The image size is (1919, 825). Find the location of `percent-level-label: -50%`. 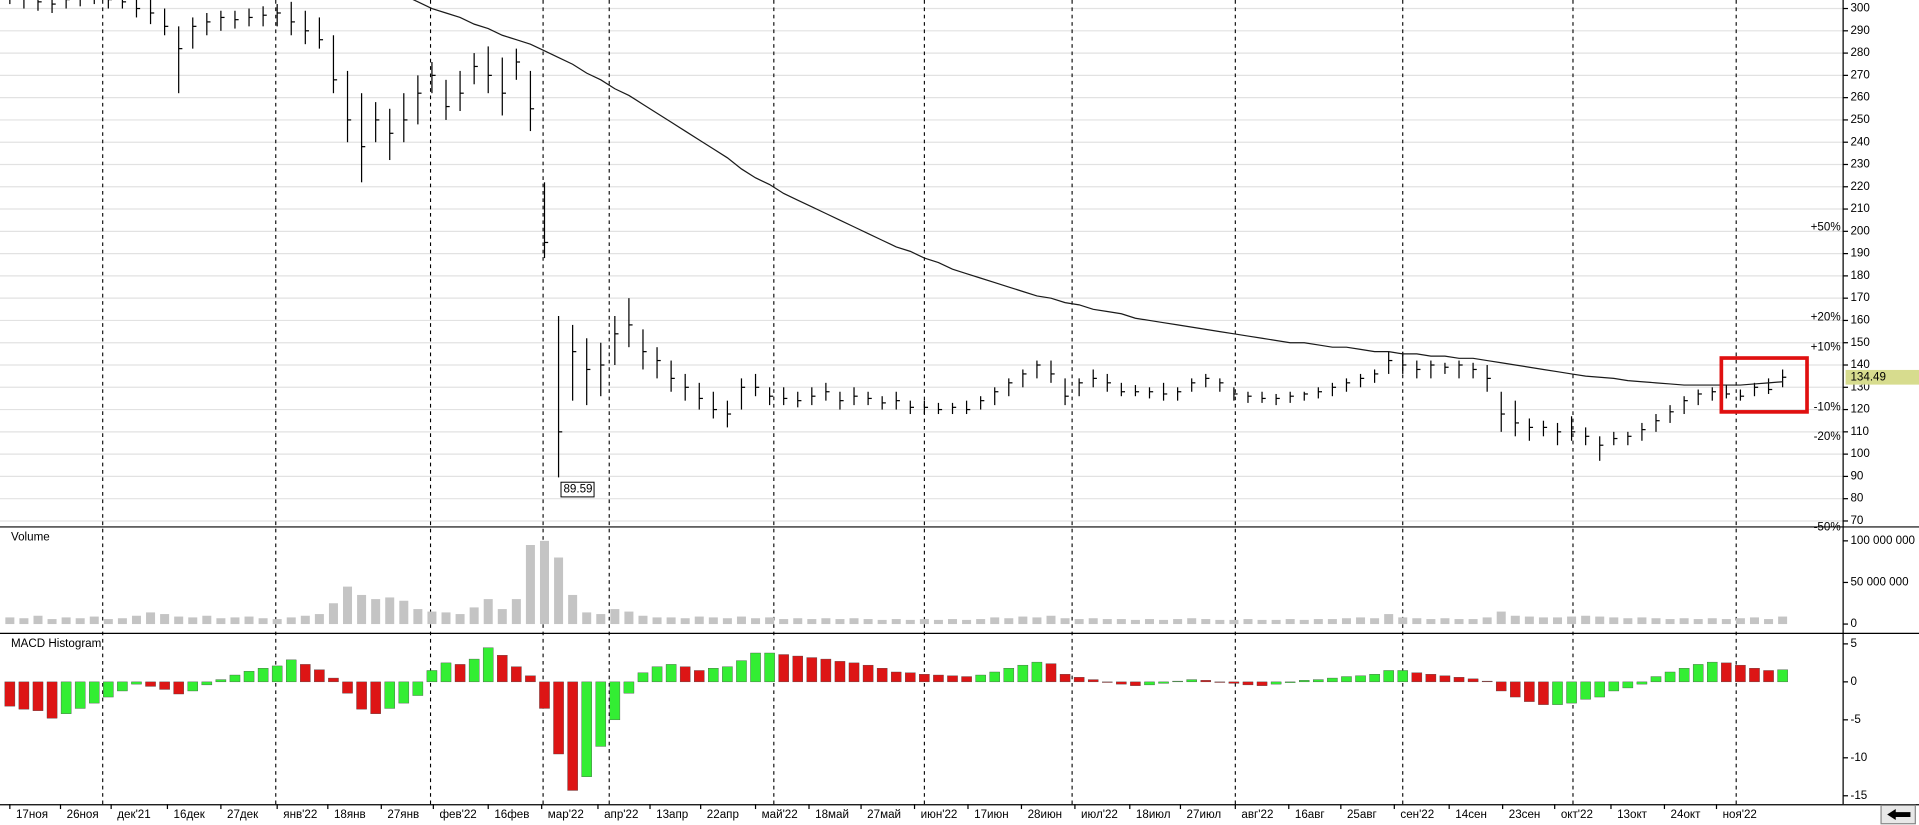

percent-level-label: -50% is located at coordinates (1827, 526).